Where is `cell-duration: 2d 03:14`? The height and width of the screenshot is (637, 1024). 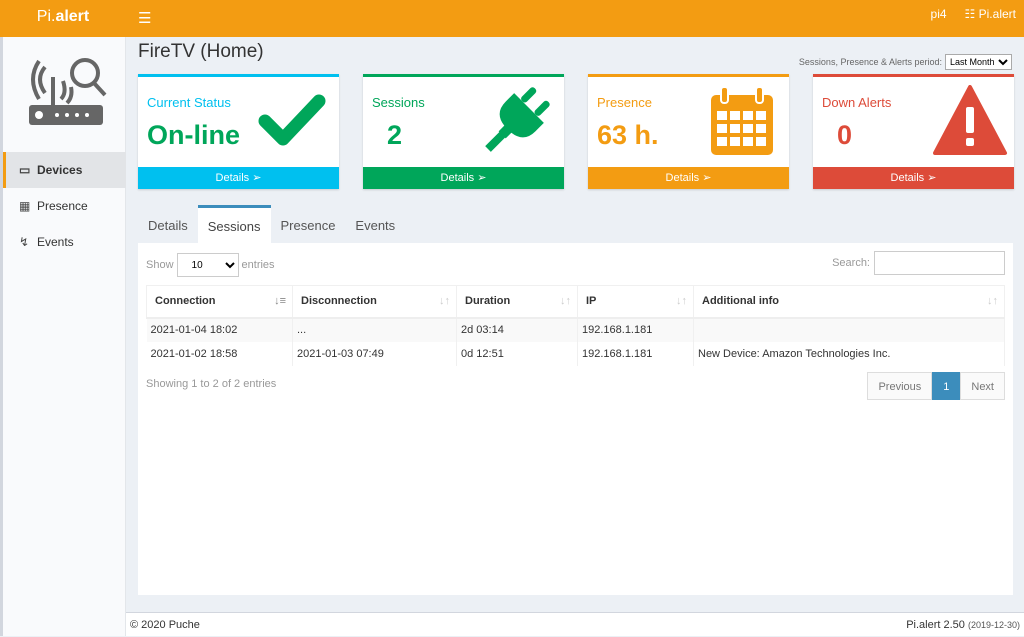
cell-duration: 2d 03:14 is located at coordinates (517, 329).